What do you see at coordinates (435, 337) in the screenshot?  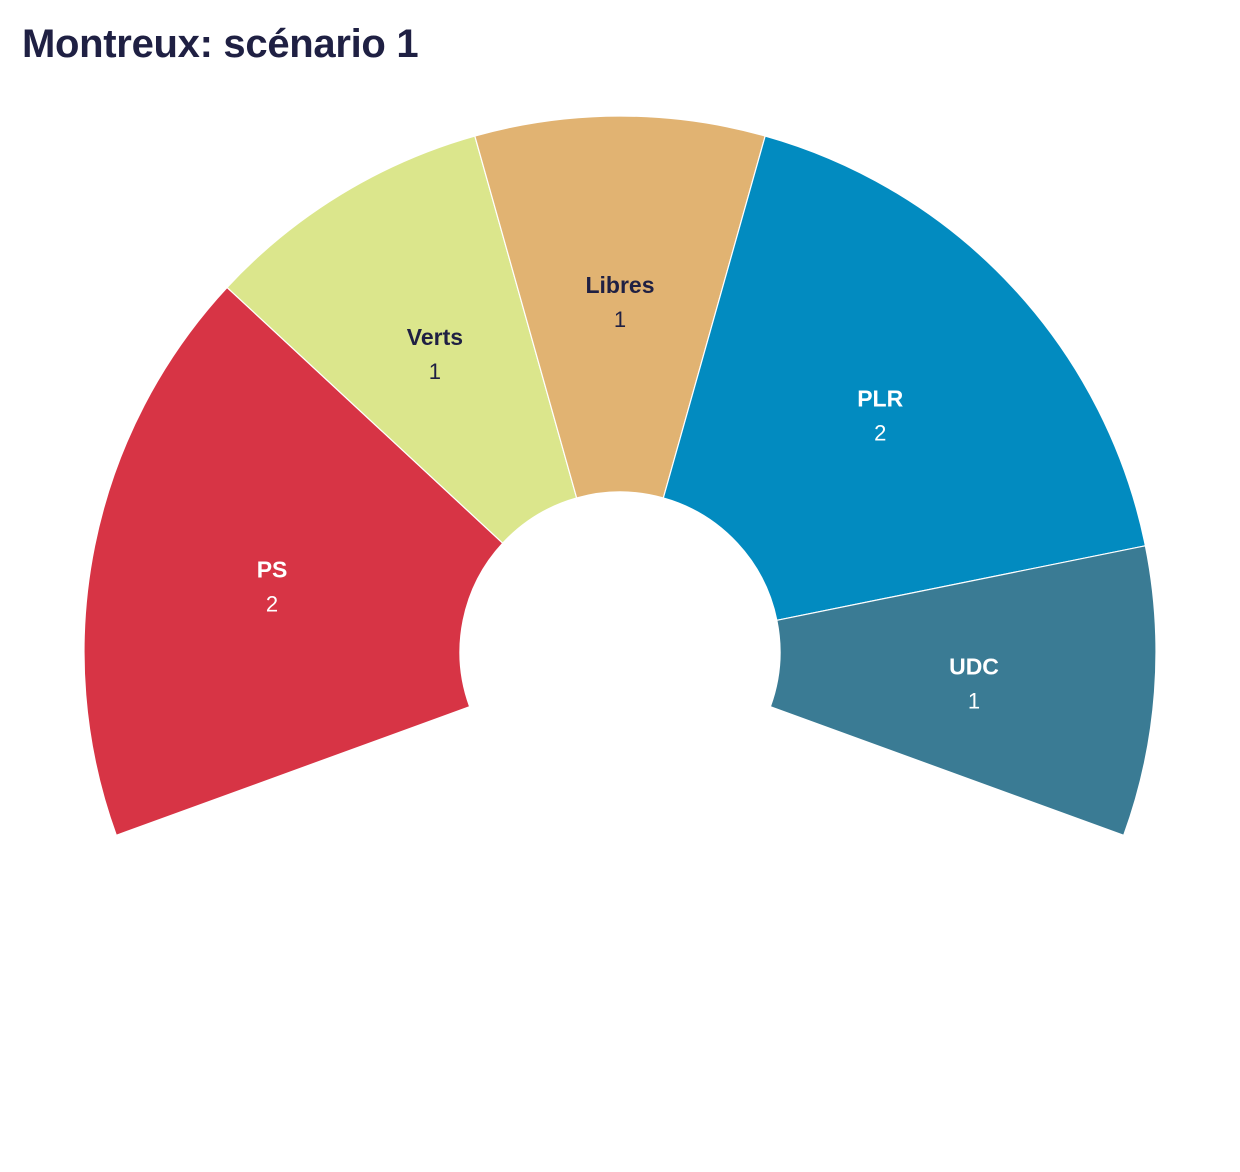 I see `segment-label-verts: Verts` at bounding box center [435, 337].